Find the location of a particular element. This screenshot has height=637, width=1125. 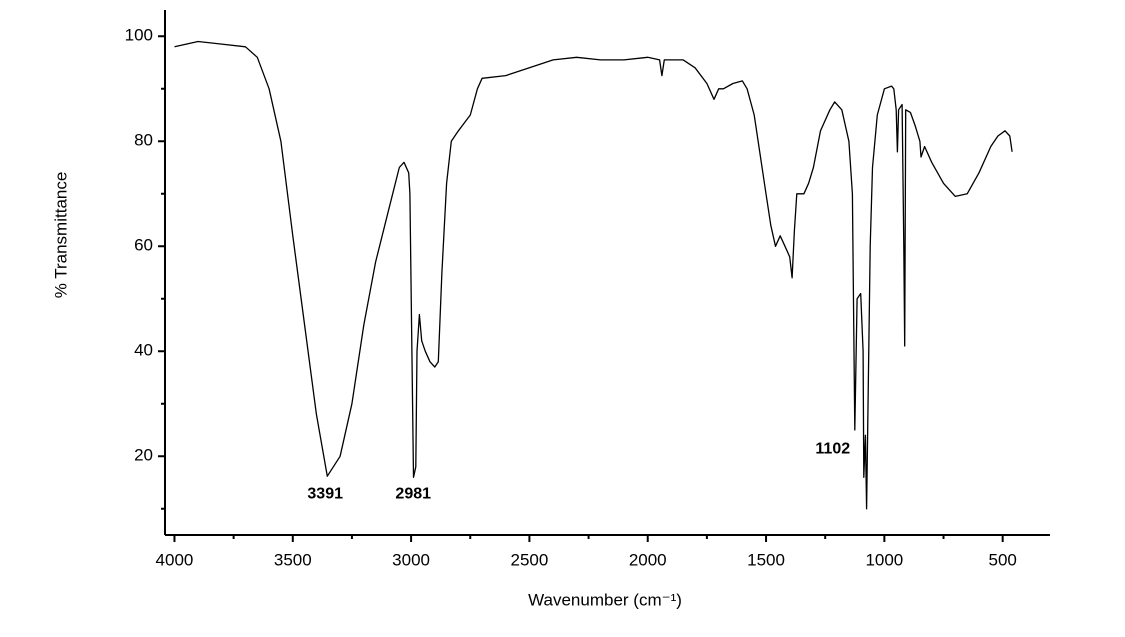

x-axis-label: Wavenumber (cm⁻¹) is located at coordinates (605, 599).